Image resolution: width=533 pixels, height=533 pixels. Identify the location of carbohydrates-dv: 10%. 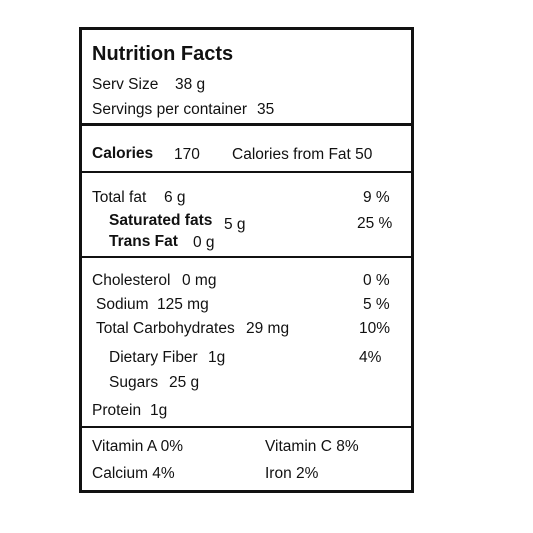
(375, 328).